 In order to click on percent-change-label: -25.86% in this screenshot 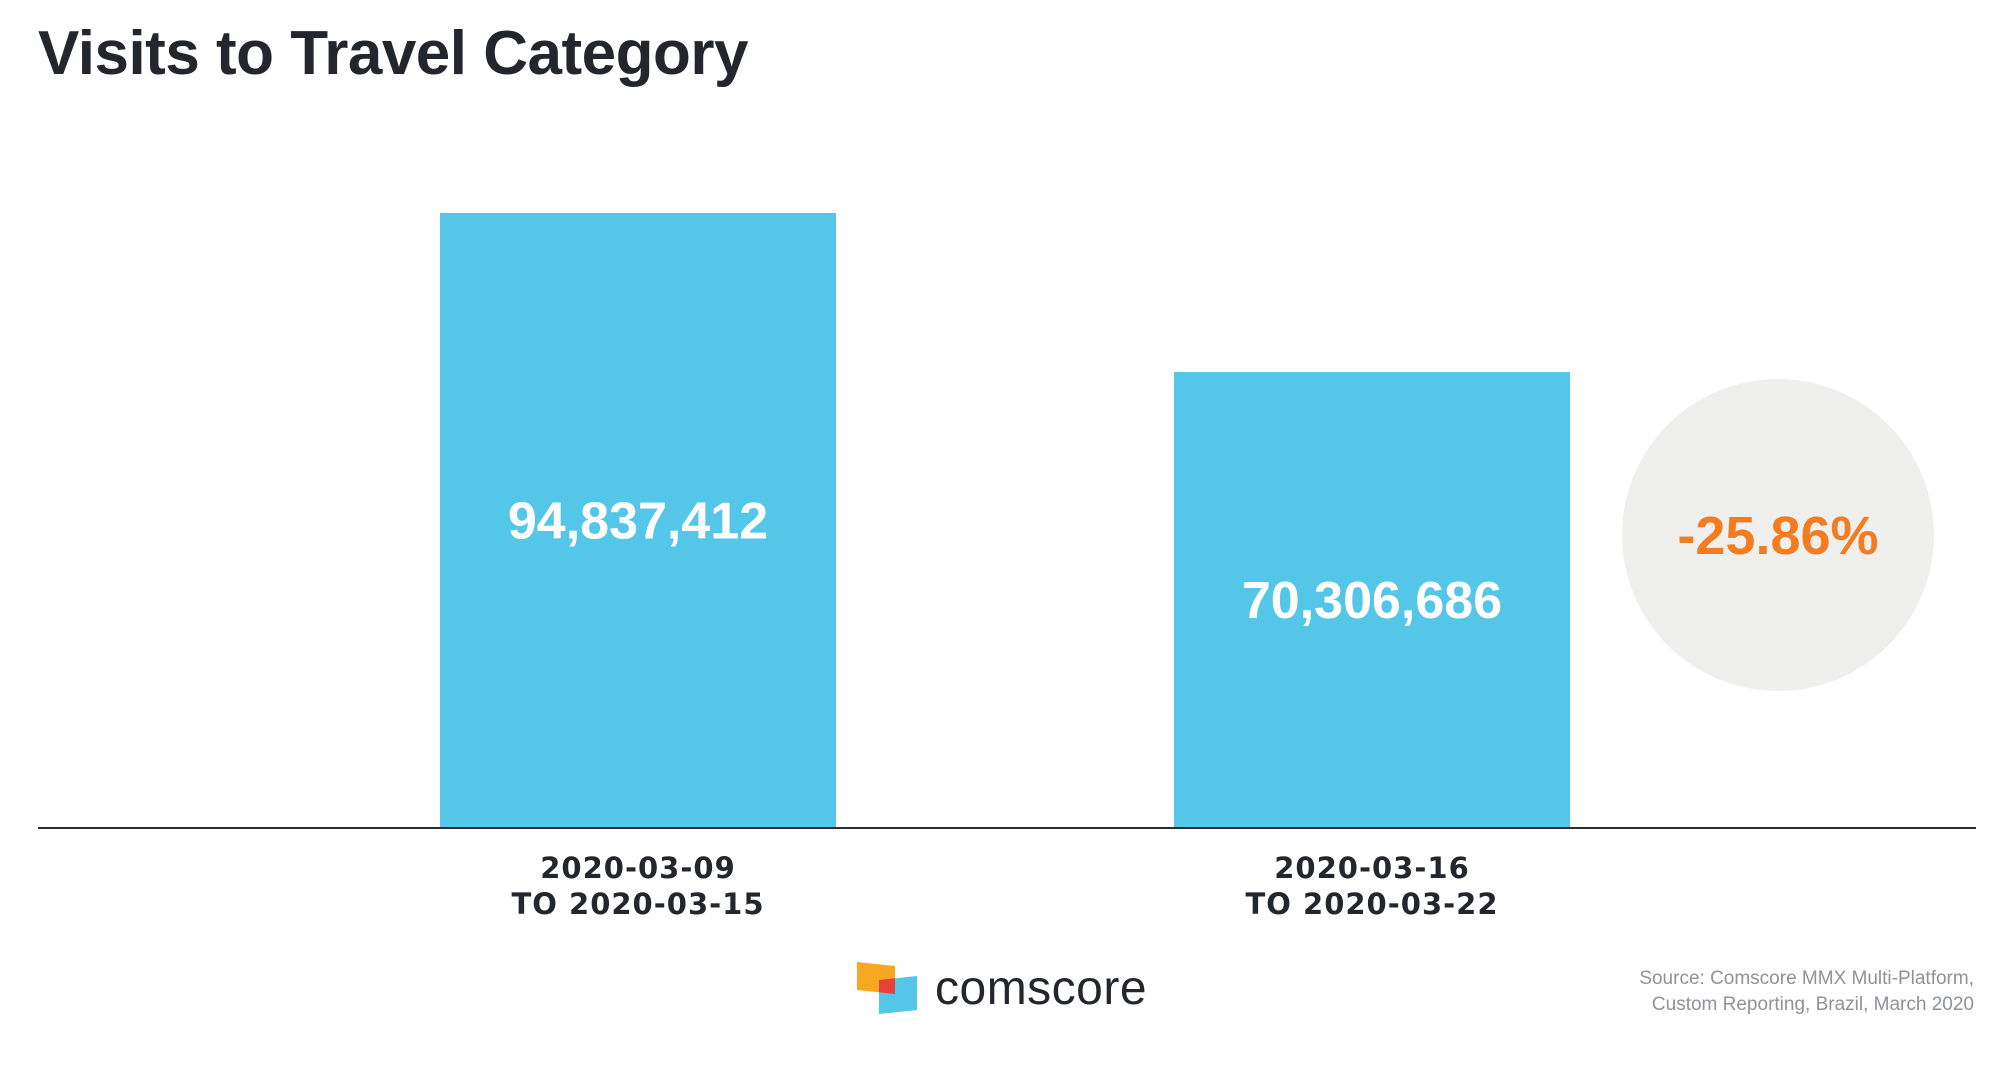, I will do `click(1777, 536)`.